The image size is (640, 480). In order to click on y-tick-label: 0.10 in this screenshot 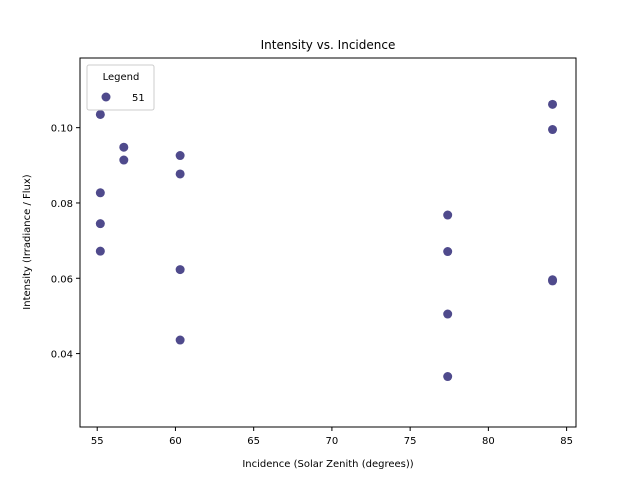, I will do `click(62, 129)`.